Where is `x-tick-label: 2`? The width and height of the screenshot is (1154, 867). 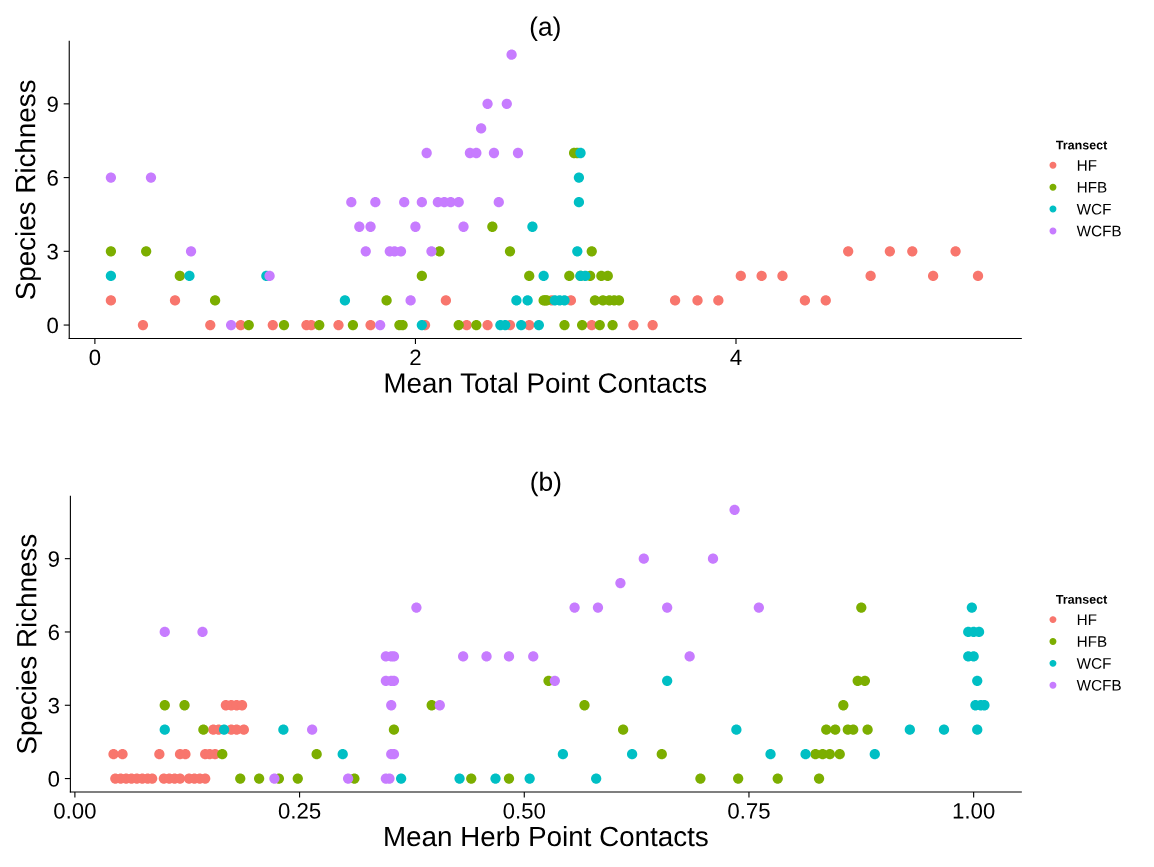
x-tick-label: 2 is located at coordinates (415, 357).